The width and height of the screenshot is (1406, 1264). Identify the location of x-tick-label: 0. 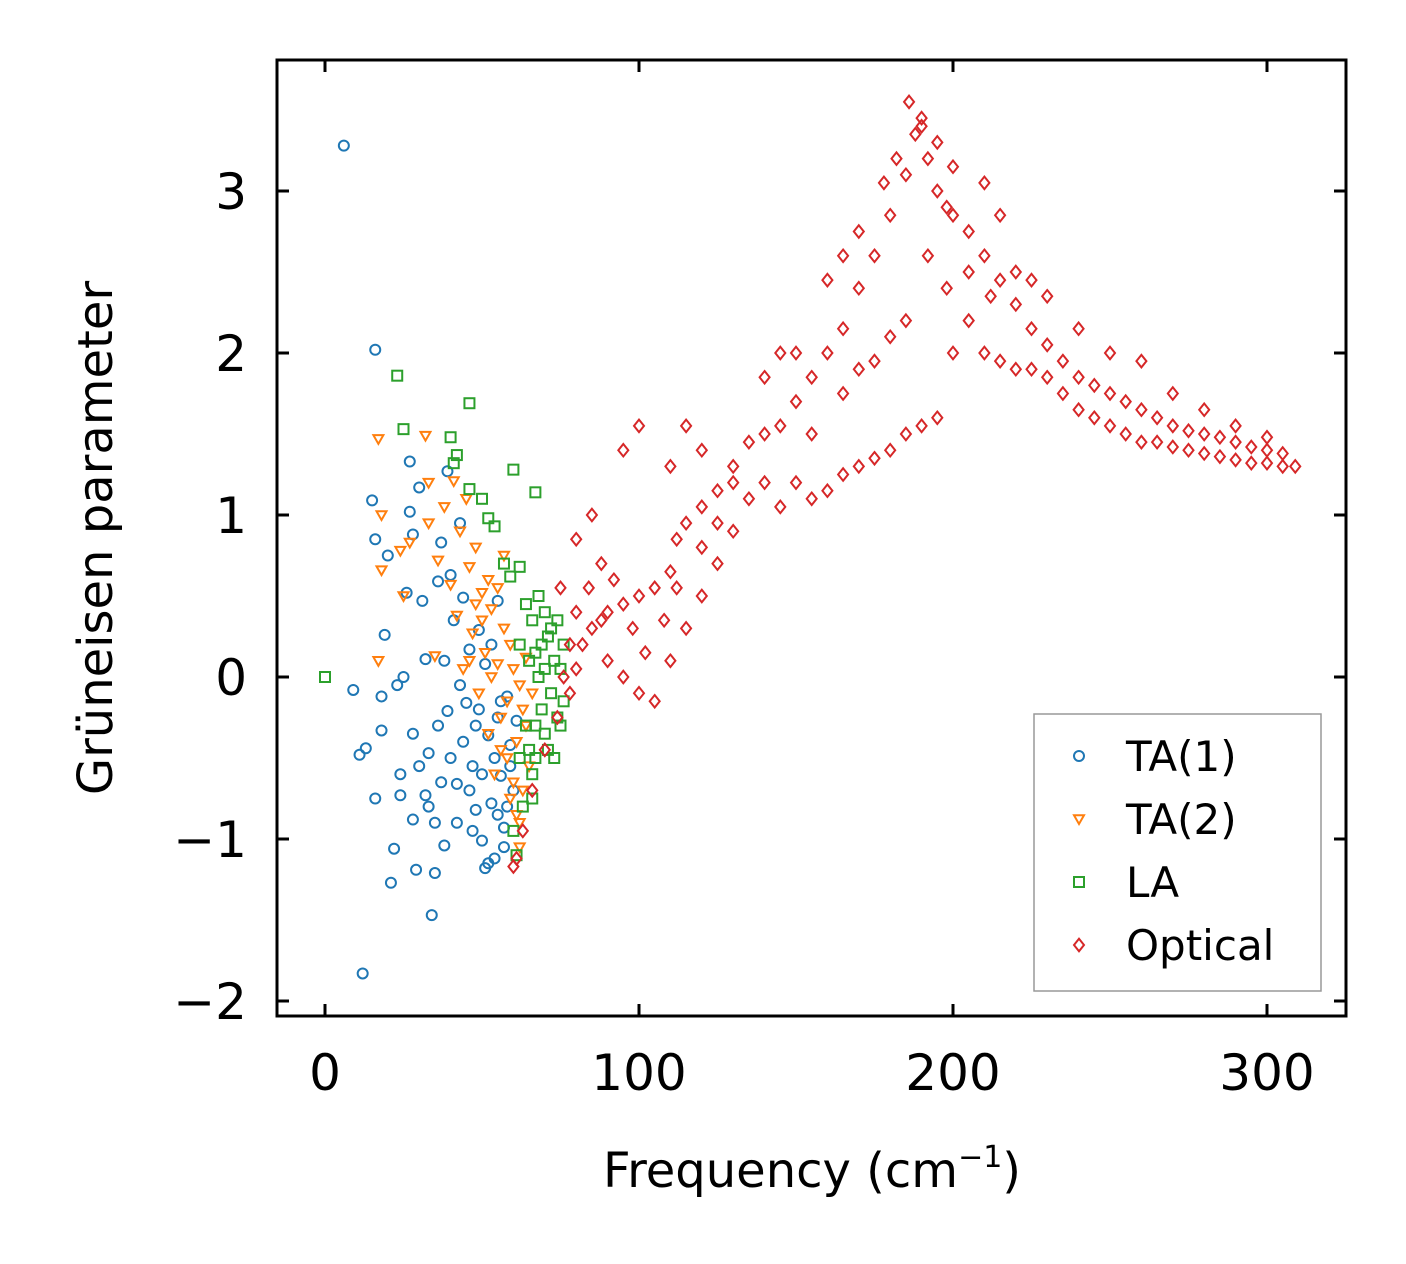
(325, 1073).